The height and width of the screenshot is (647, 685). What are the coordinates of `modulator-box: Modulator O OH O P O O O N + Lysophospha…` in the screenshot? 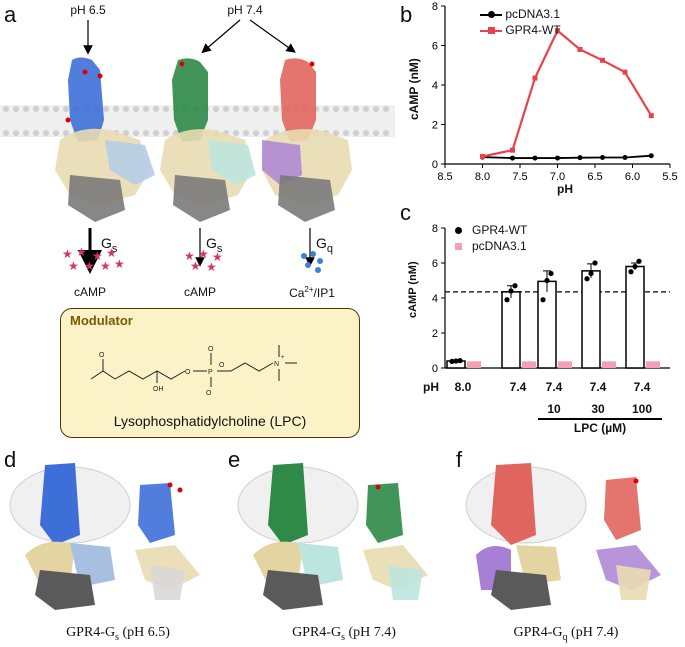 It's located at (210, 373).